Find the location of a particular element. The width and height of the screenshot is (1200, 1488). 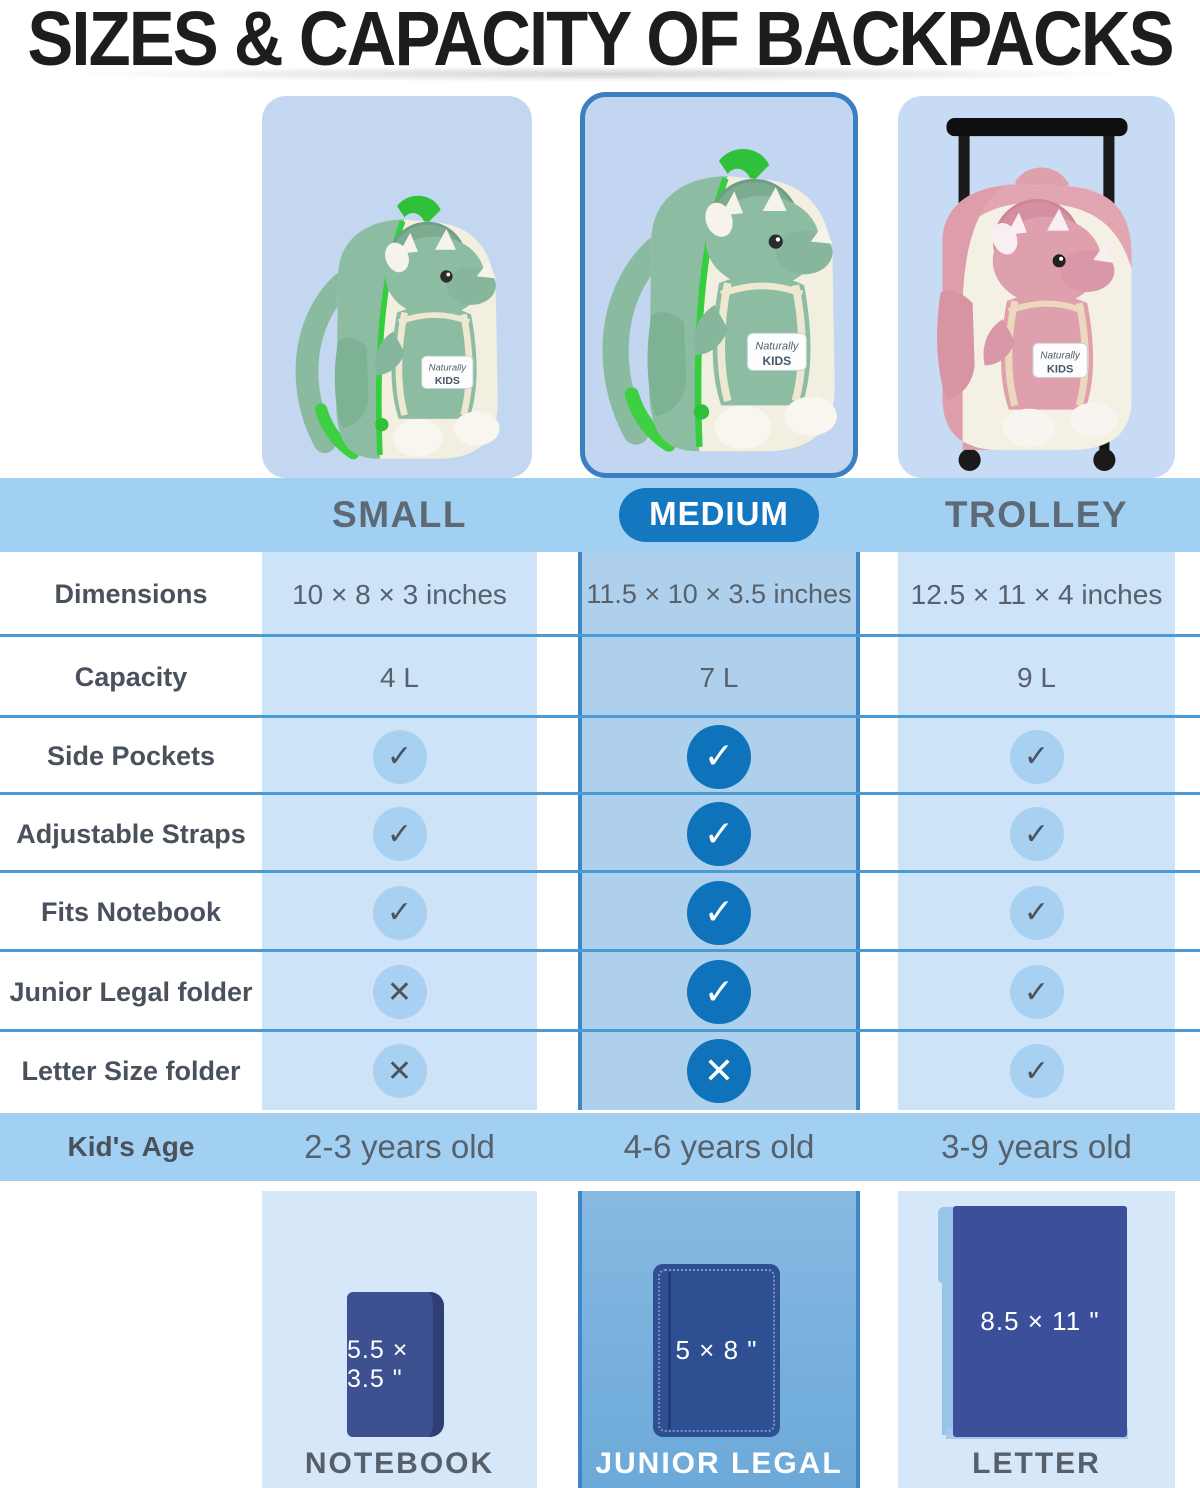

product-card-trolley is located at coordinates (1036, 287).